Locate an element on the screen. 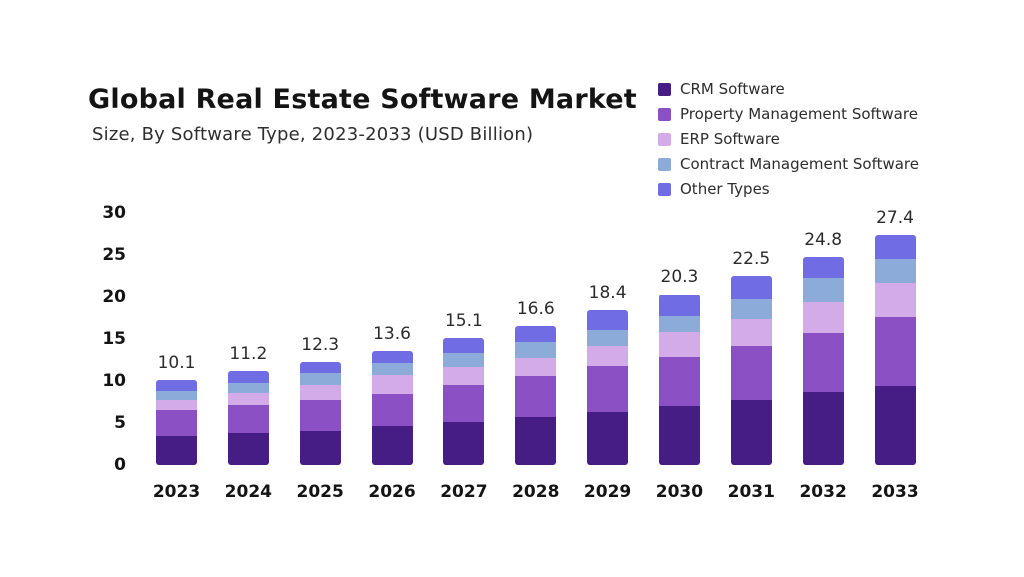 This screenshot has width=1024, height=577. stacked-bar-2025 is located at coordinates (320, 413).